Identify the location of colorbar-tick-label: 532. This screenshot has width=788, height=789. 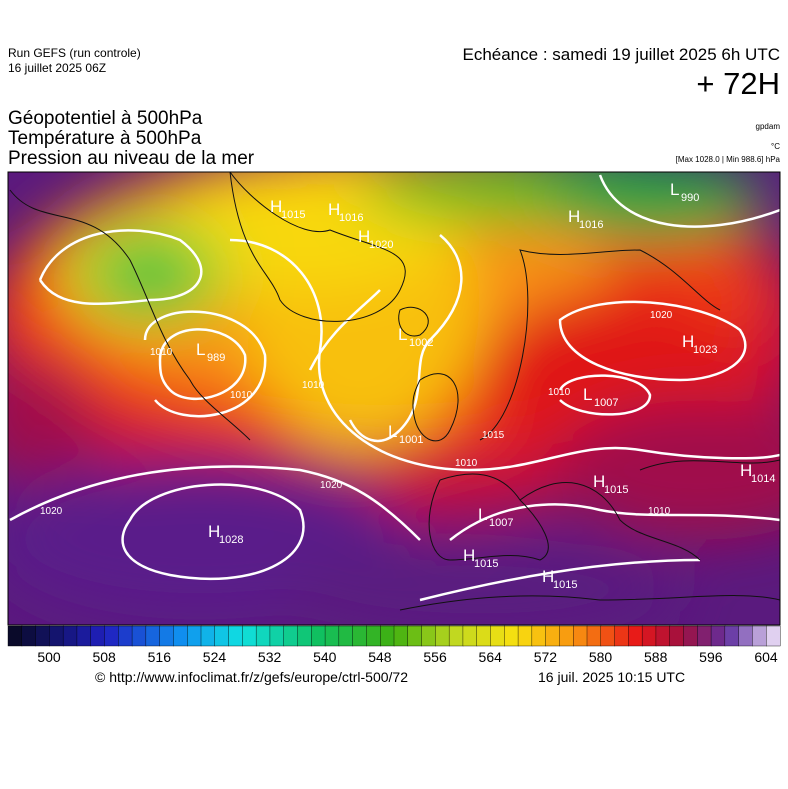
(270, 657).